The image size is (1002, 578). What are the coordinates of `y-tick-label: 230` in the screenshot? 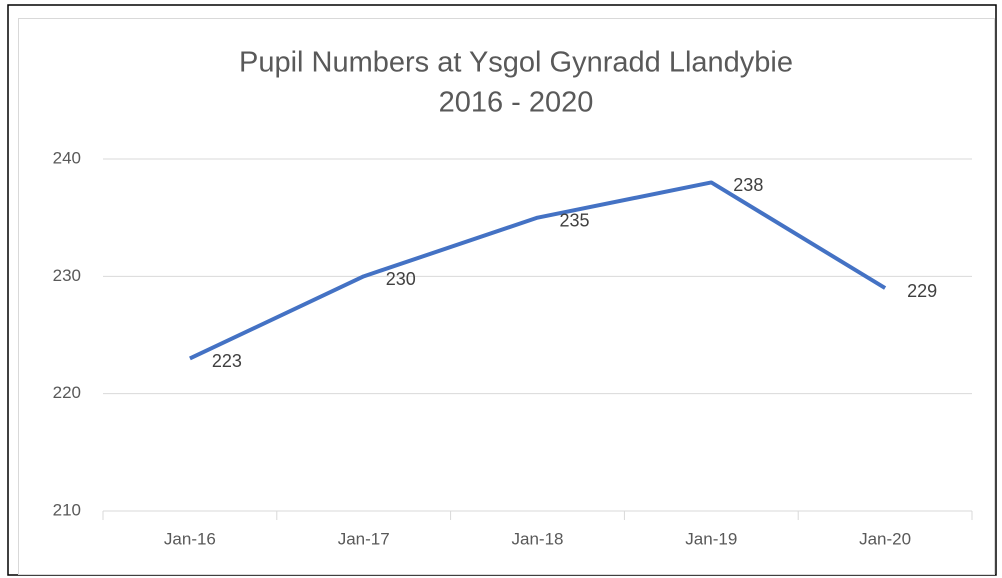 It's located at (67, 275).